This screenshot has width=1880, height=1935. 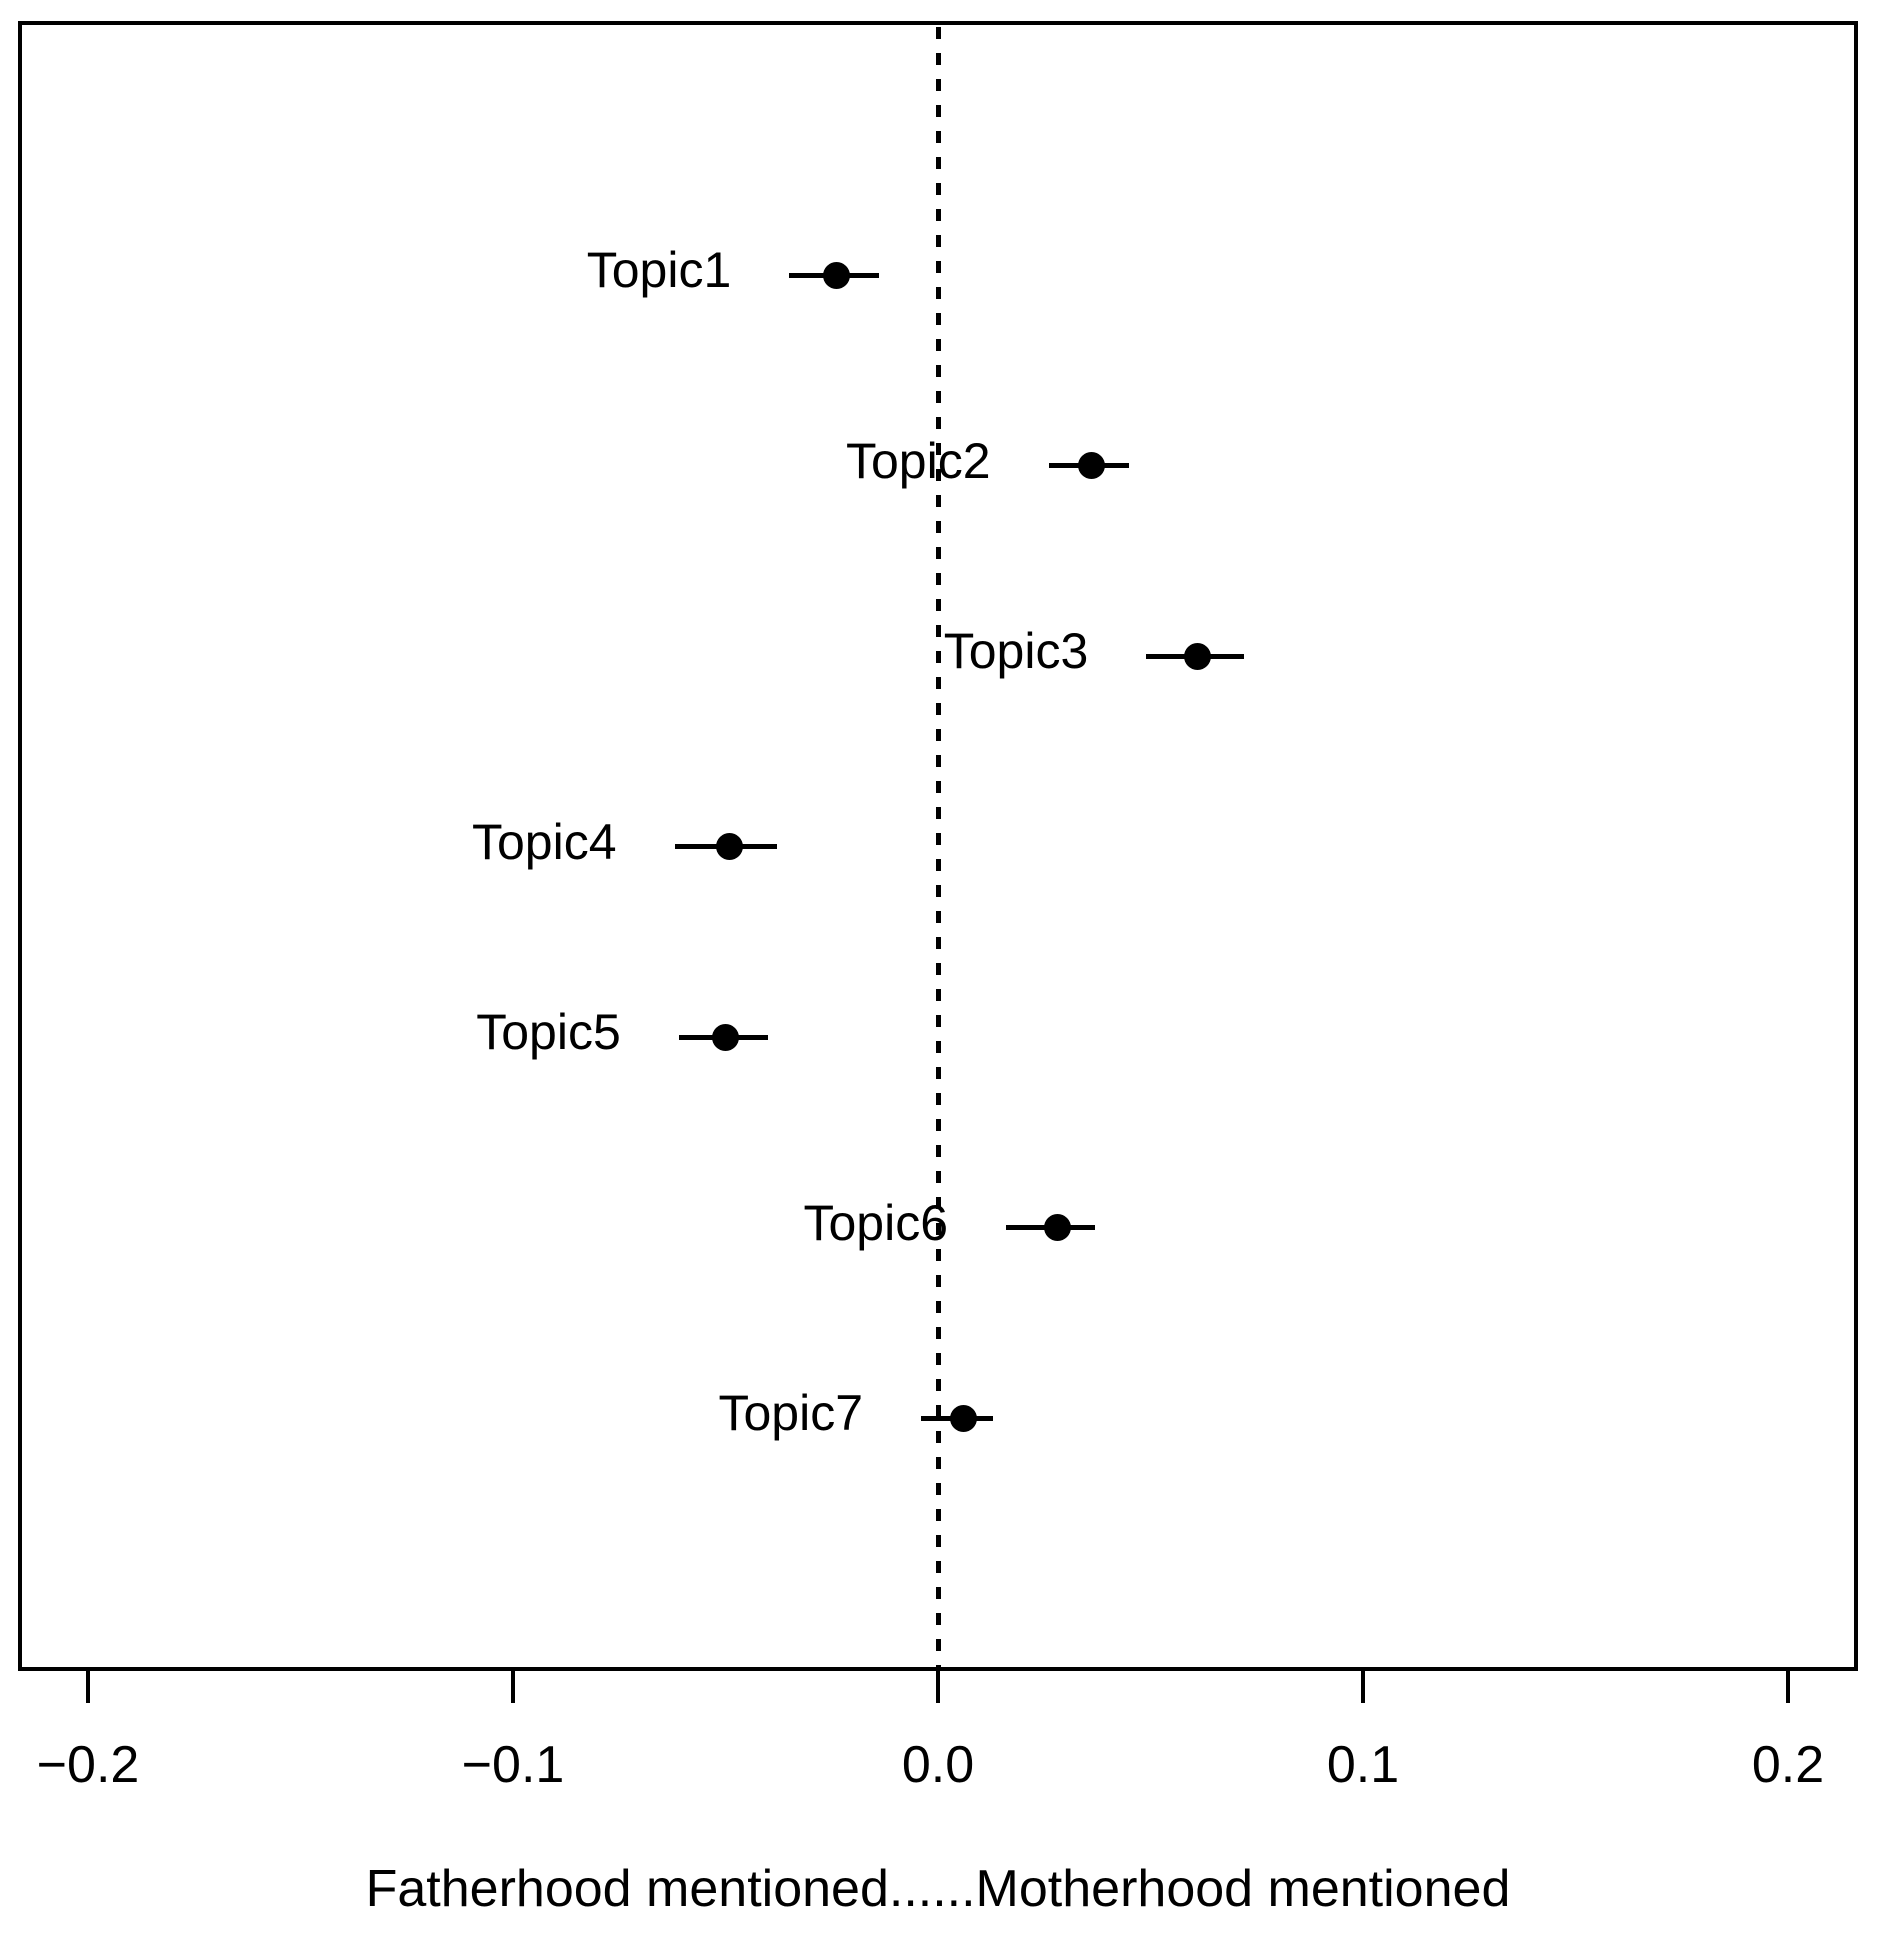 What do you see at coordinates (1363, 1765) in the screenshot?
I see `x-axis-tick-label: 0.1` at bounding box center [1363, 1765].